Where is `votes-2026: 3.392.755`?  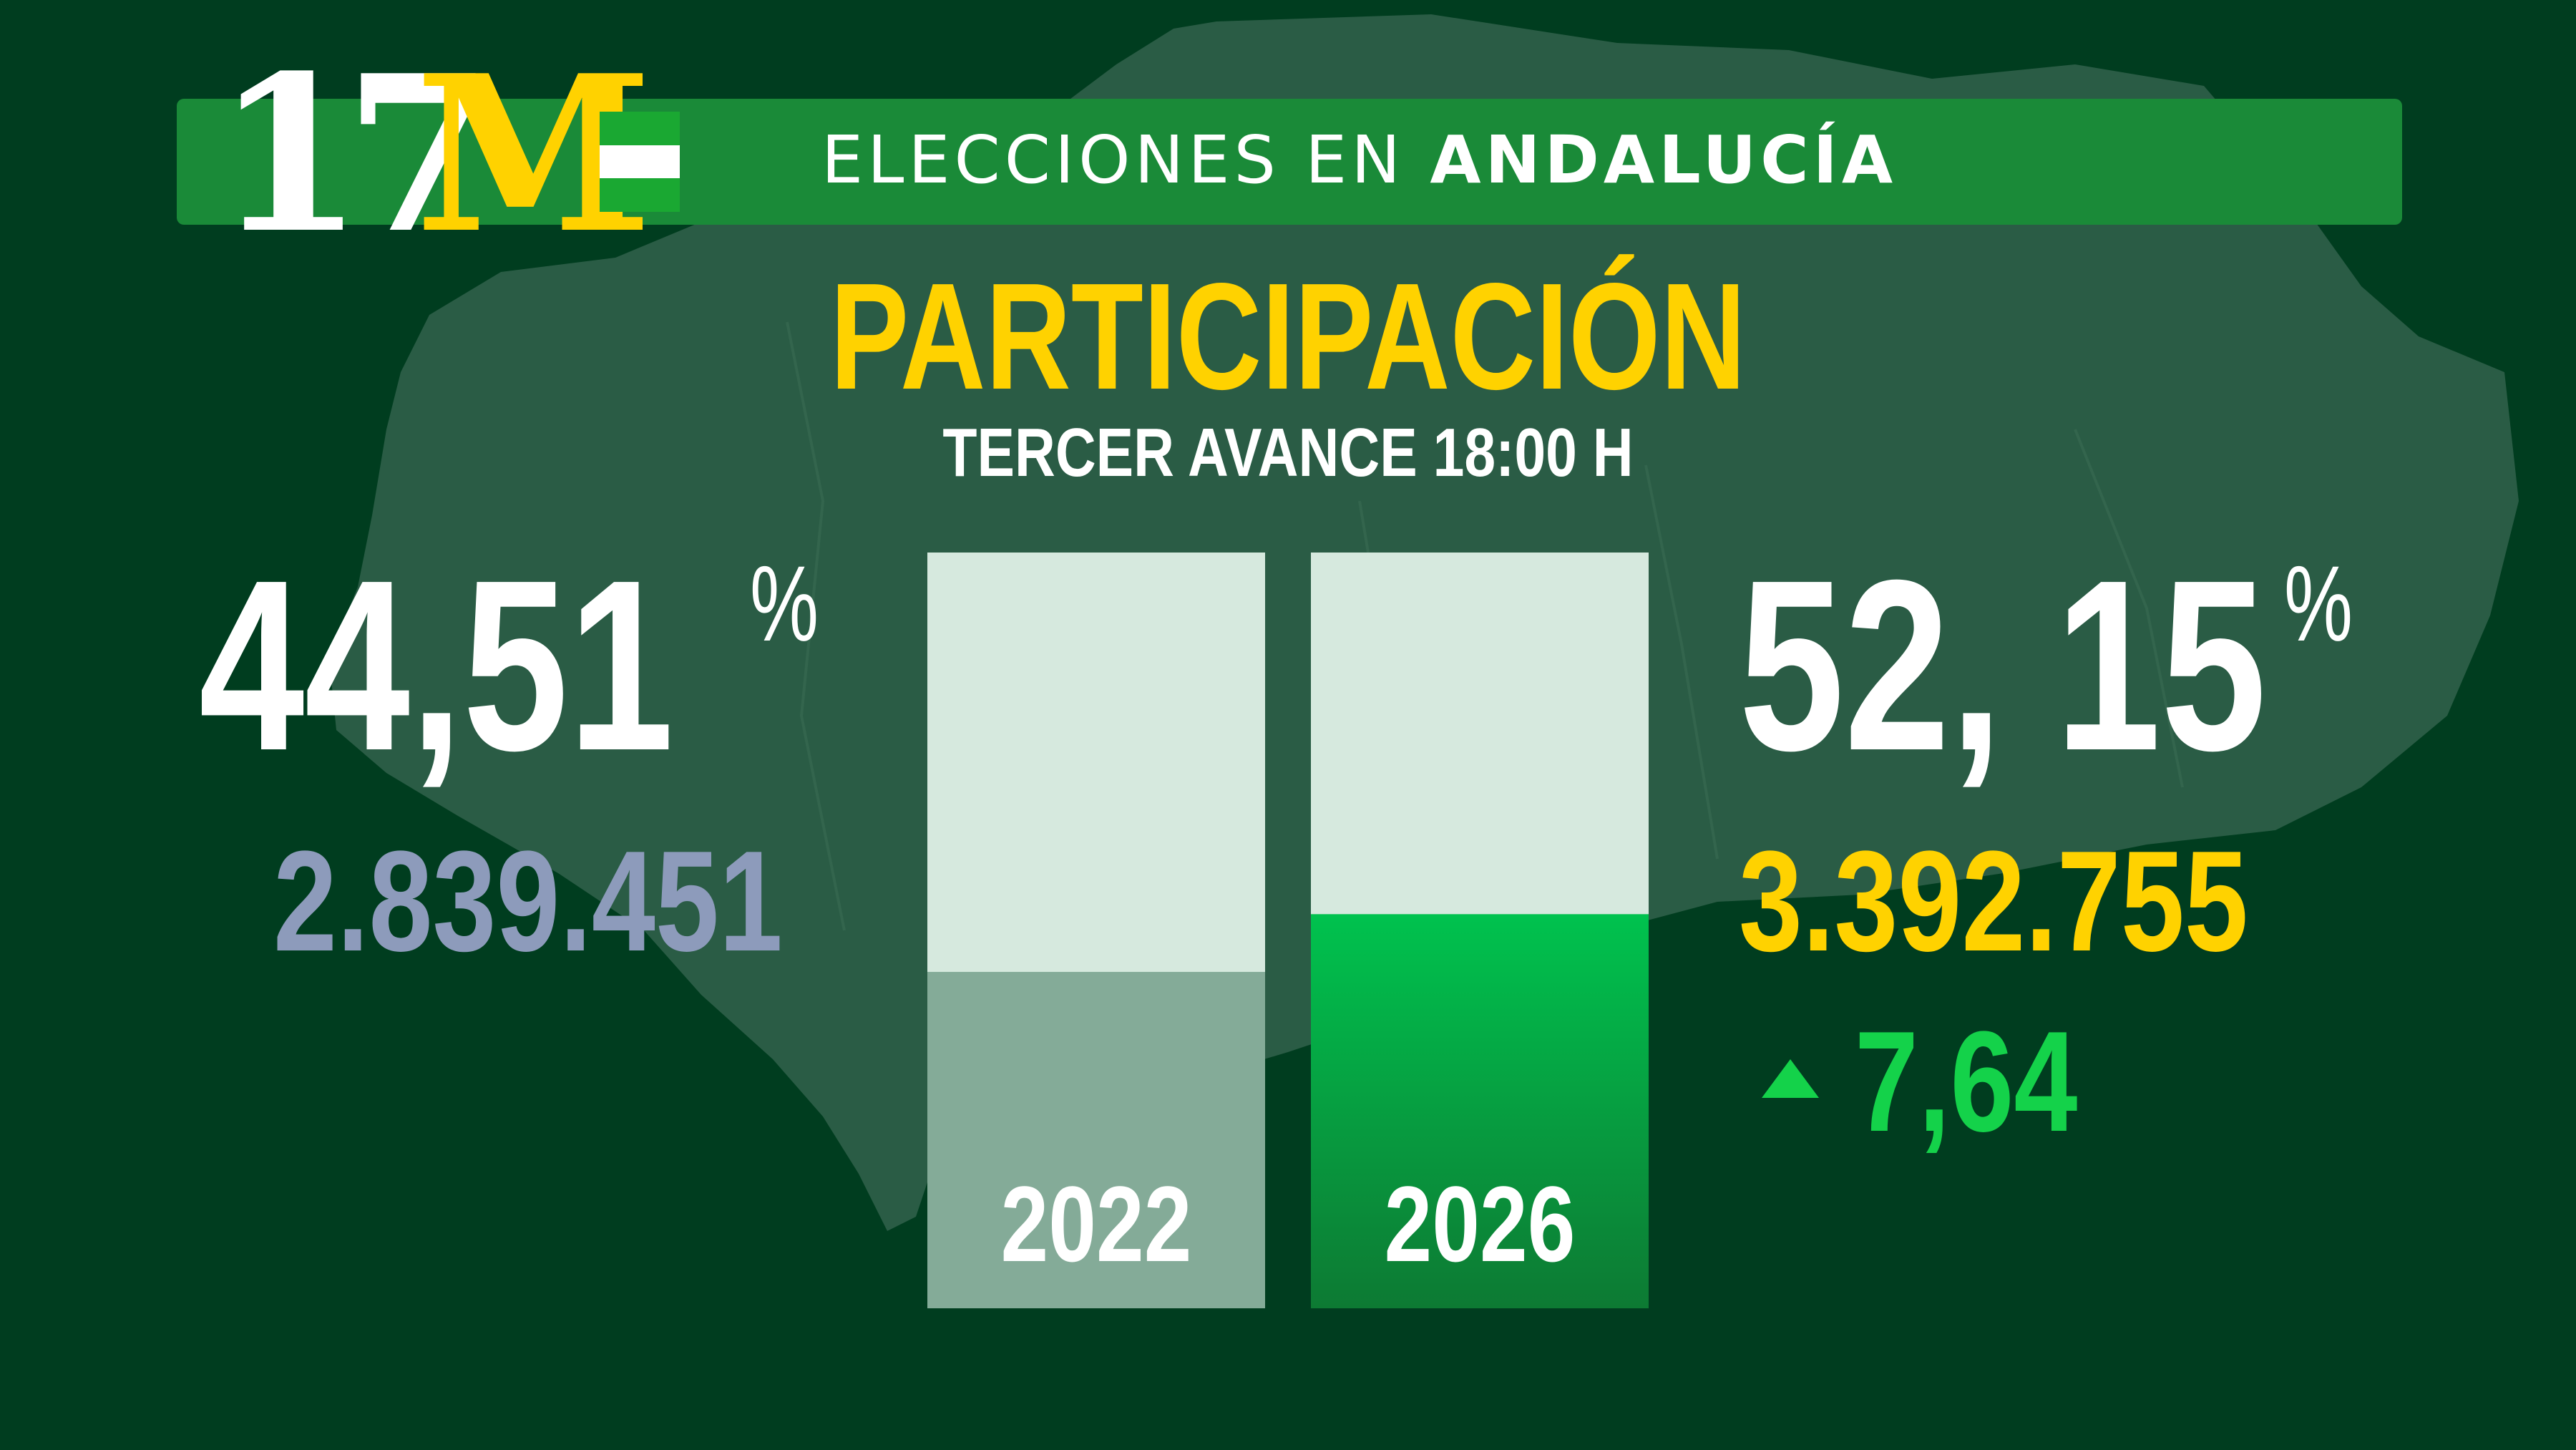
votes-2026: 3.392.755 is located at coordinates (1993, 901).